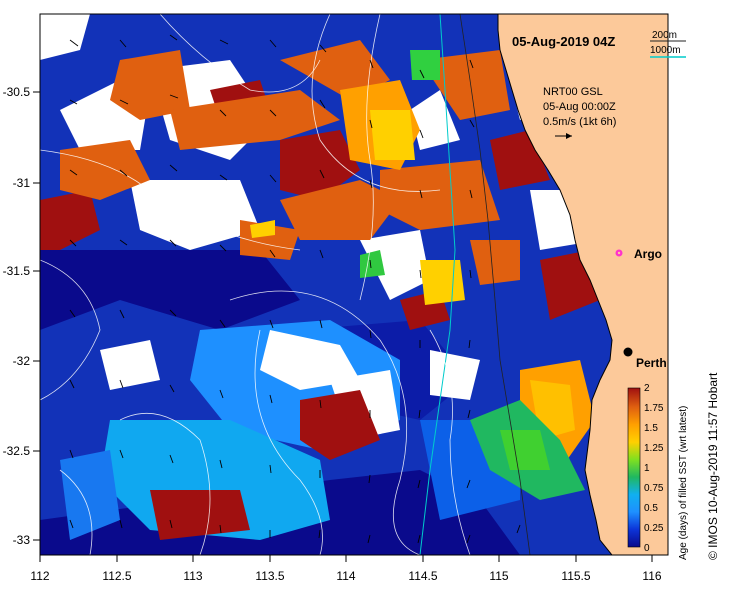 The image size is (739, 592). What do you see at coordinates (563, 41) in the screenshot?
I see `map-title: 05-Aug-2019 04Z` at bounding box center [563, 41].